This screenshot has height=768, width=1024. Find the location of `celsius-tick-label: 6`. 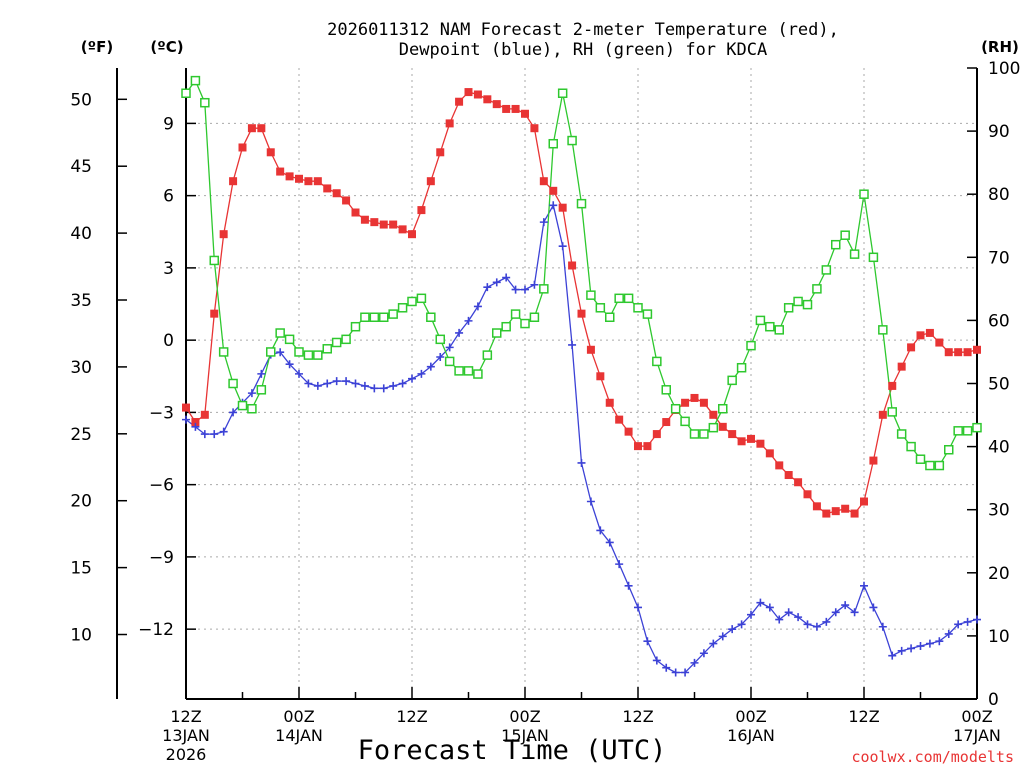

celsius-tick-label: 6 is located at coordinates (168, 197).